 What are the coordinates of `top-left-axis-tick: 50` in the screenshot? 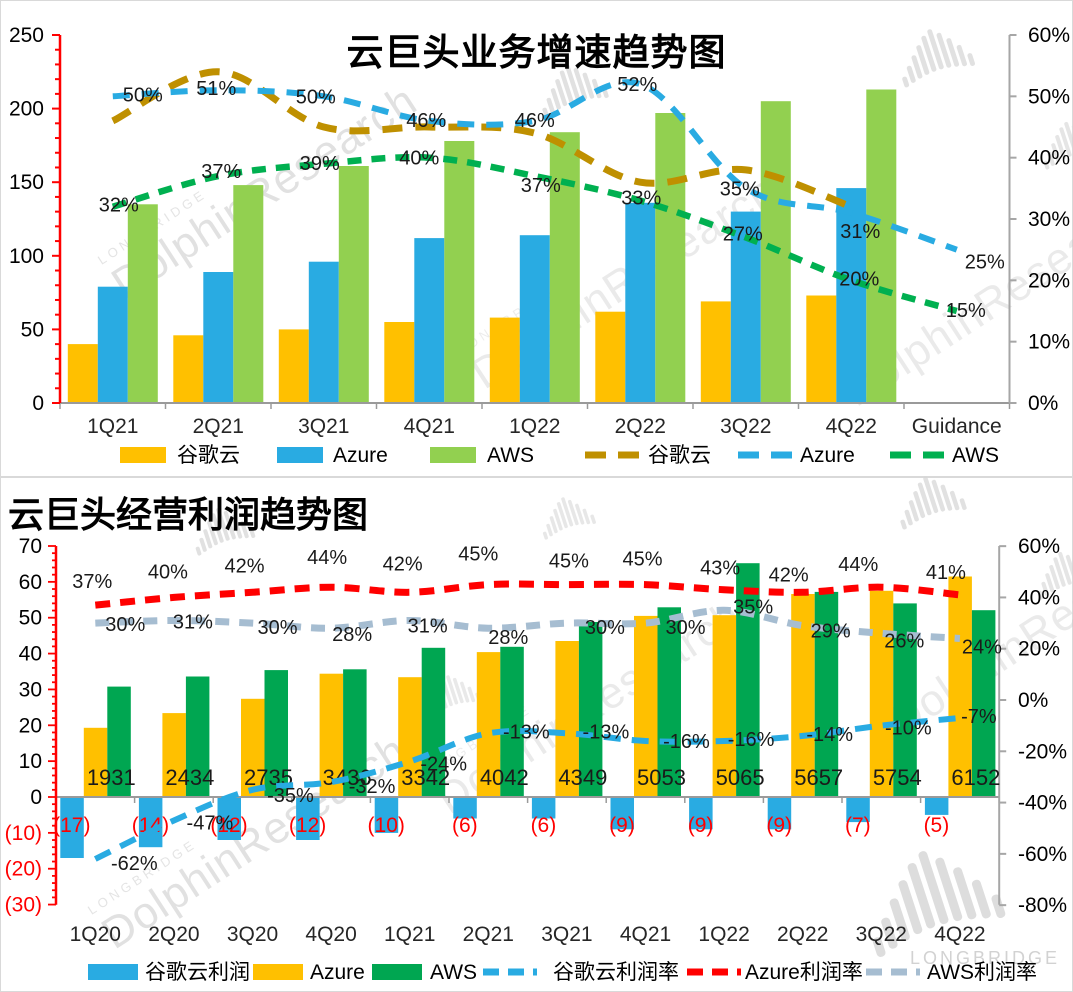 It's located at (32, 329).